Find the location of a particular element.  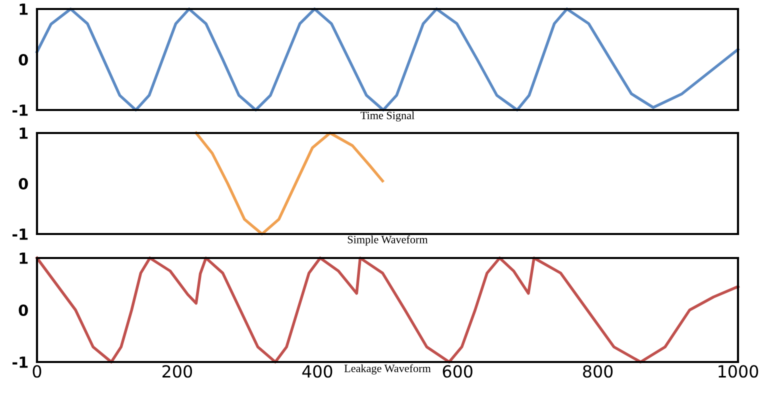

x-tick-label: 400 is located at coordinates (317, 371).